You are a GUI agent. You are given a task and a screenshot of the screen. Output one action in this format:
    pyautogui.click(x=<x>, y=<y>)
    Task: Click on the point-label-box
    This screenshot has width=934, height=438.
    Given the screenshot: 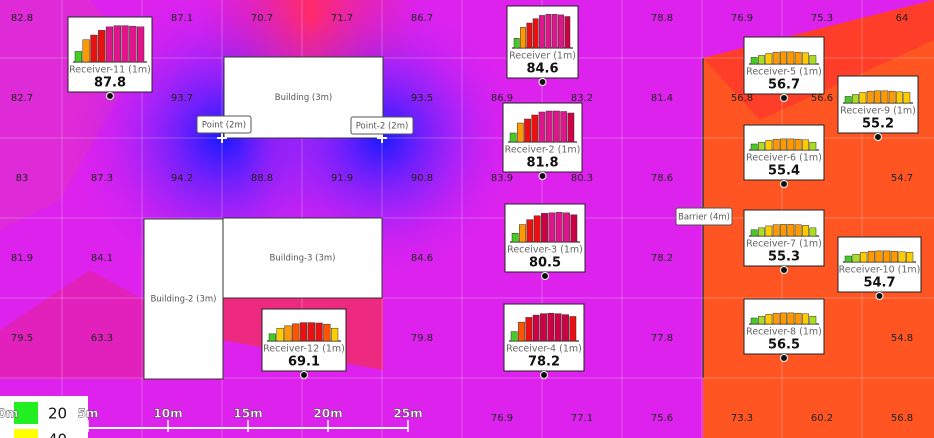 What is the action you would take?
    pyautogui.click(x=382, y=125)
    